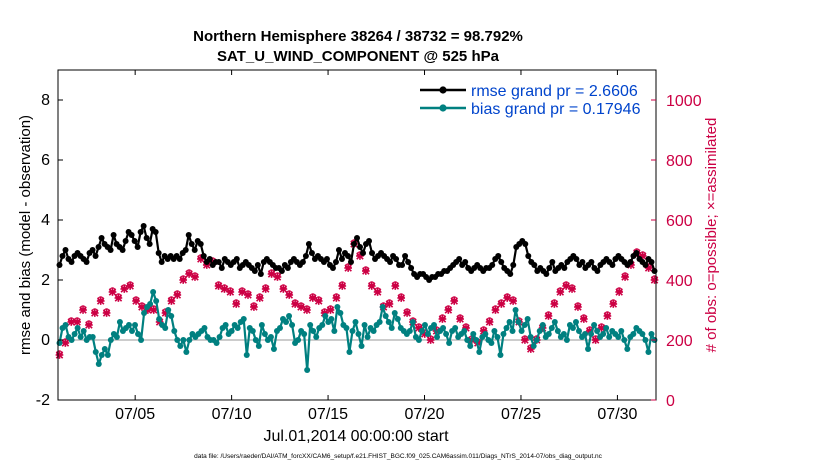 The height and width of the screenshot is (470, 830). Describe the element at coordinates (135, 414) in the screenshot. I see `x-tick-label: 07/05` at that location.